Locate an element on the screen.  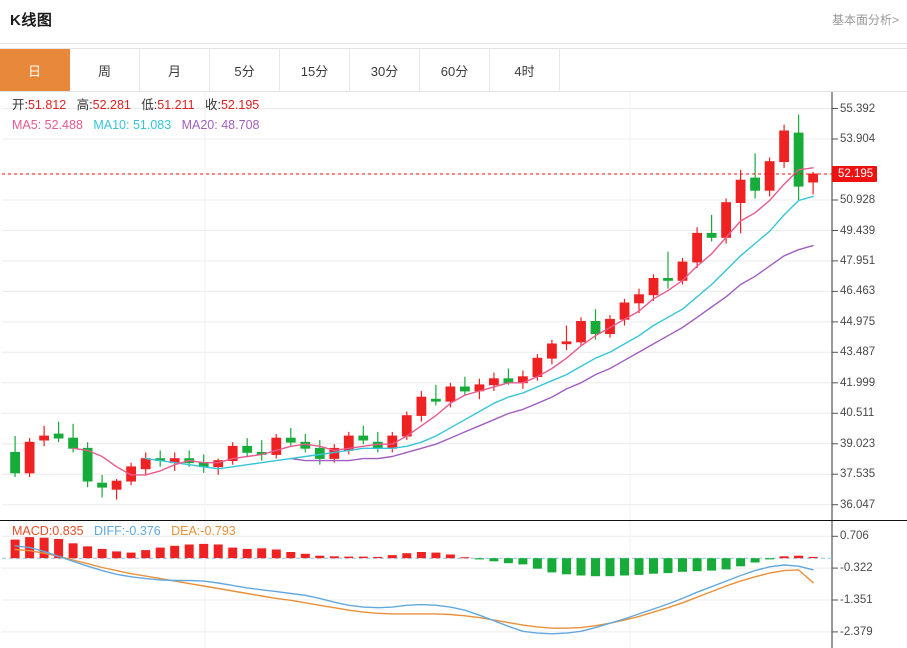
macd-axis-tick: -1.351 is located at coordinates (856, 600).